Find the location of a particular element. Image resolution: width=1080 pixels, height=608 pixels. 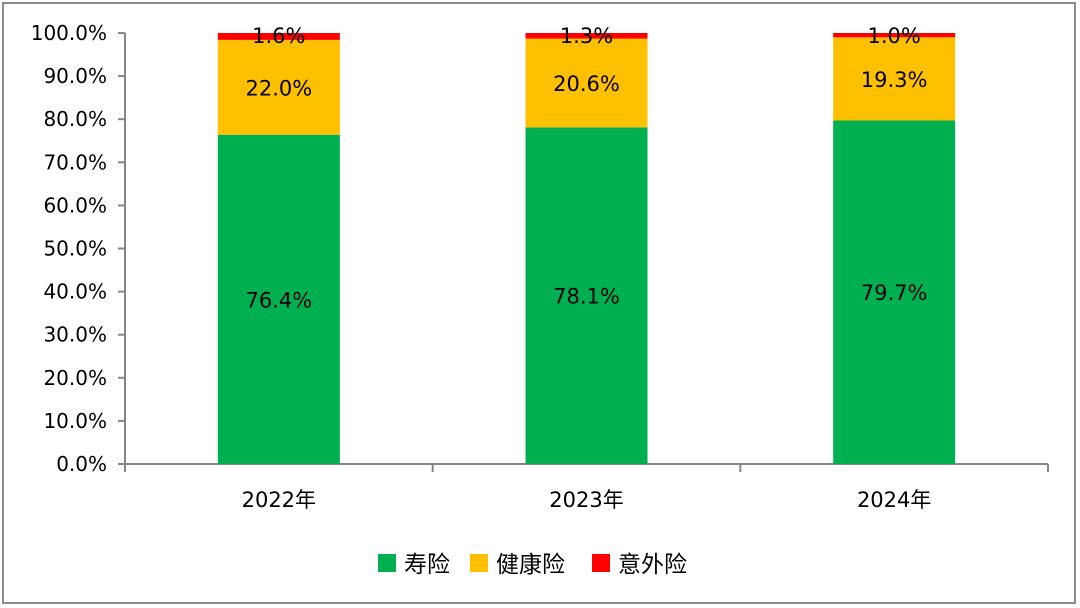

data-label: 1.3% is located at coordinates (586, 36).